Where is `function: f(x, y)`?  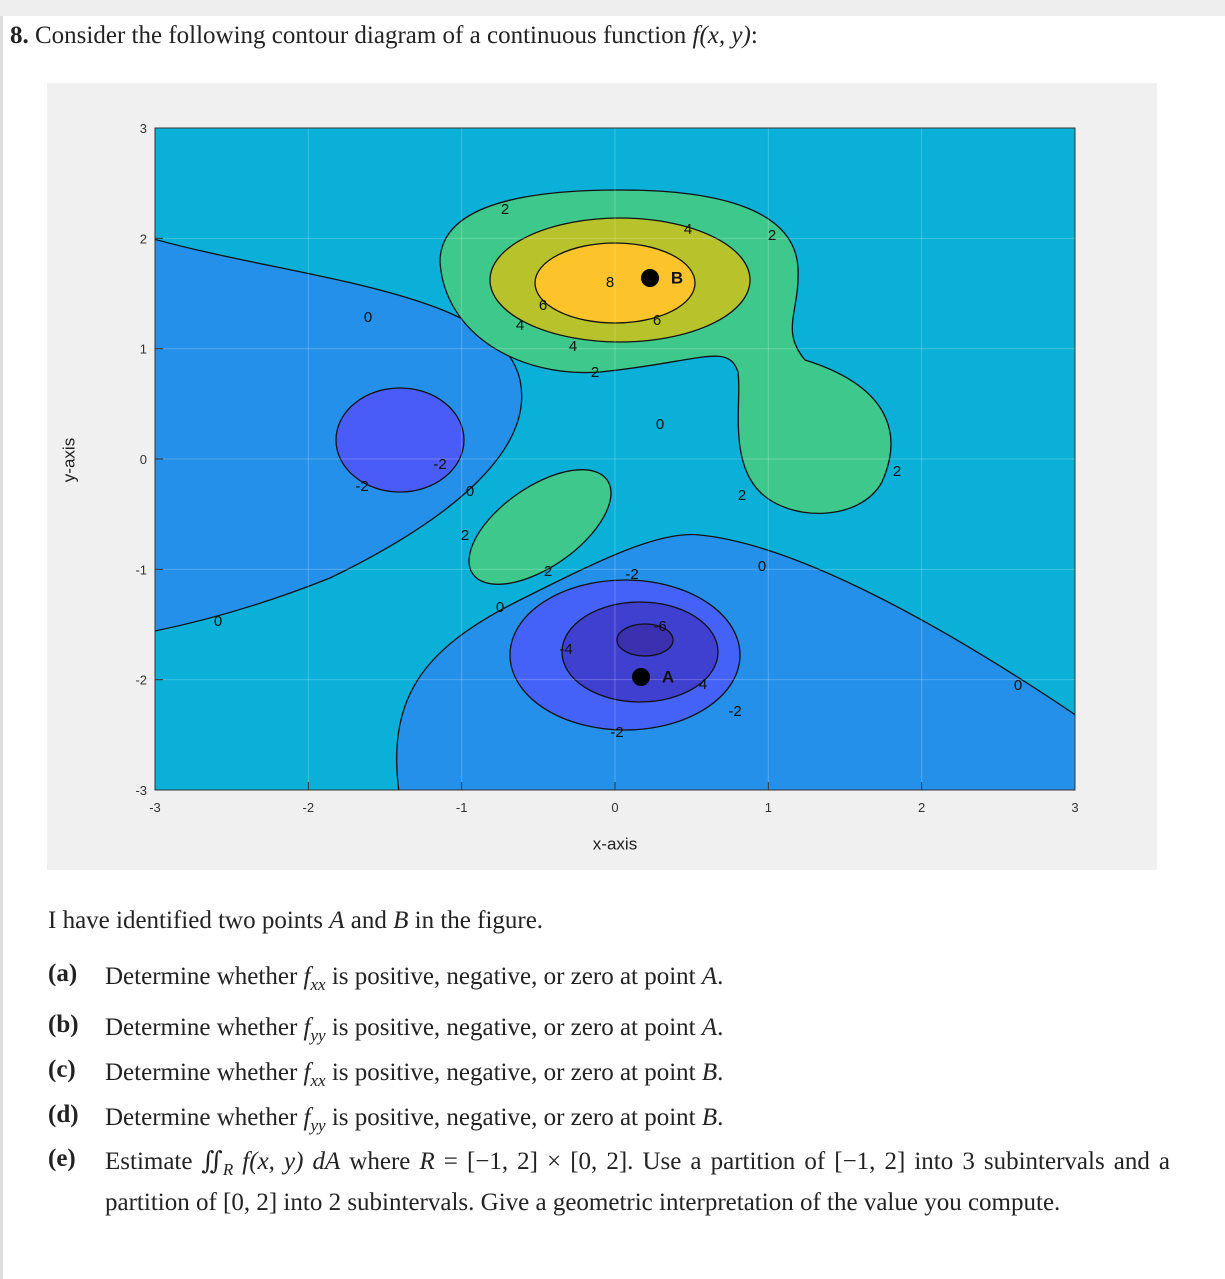 function: f(x, y) is located at coordinates (721, 35).